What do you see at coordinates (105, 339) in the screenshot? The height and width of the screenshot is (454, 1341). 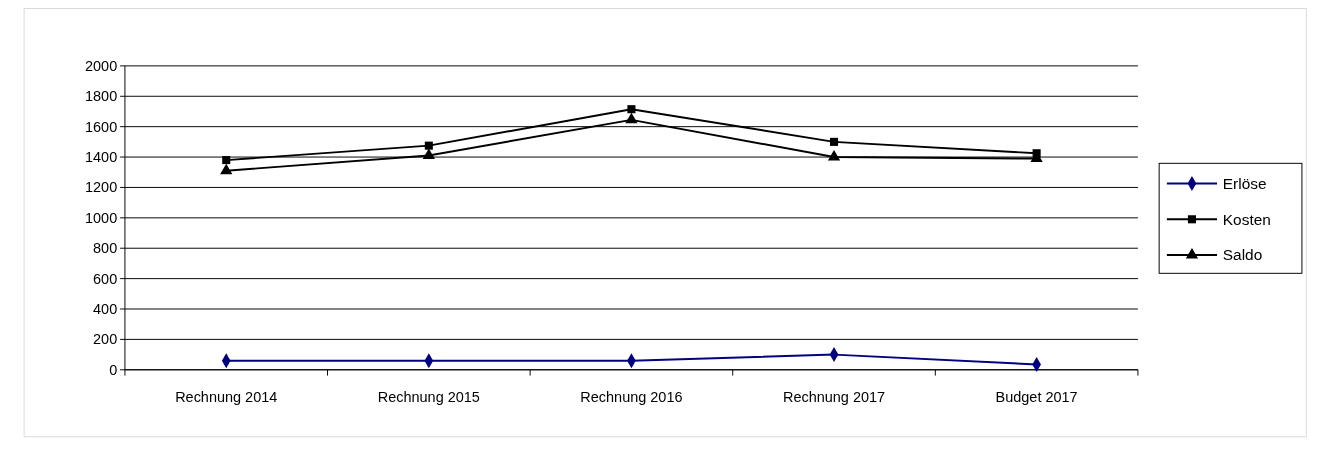 I see `y-tick-label: 200` at bounding box center [105, 339].